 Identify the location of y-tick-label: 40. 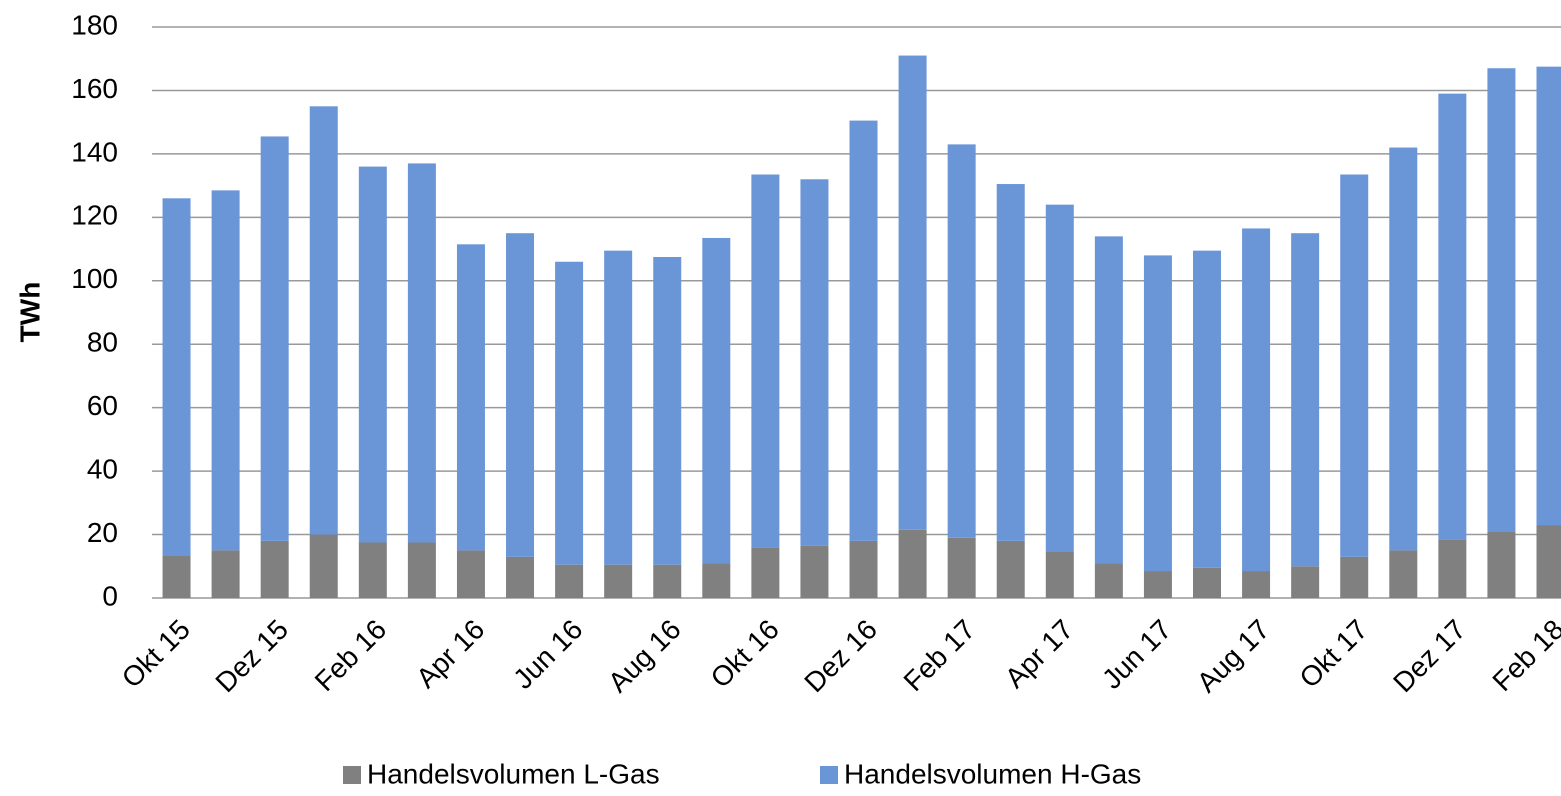
(102, 469).